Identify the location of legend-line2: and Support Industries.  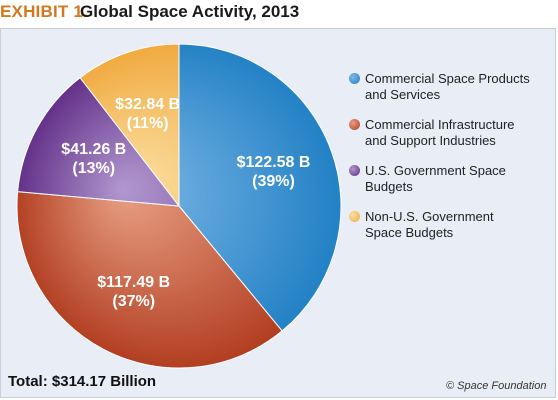
(430, 140).